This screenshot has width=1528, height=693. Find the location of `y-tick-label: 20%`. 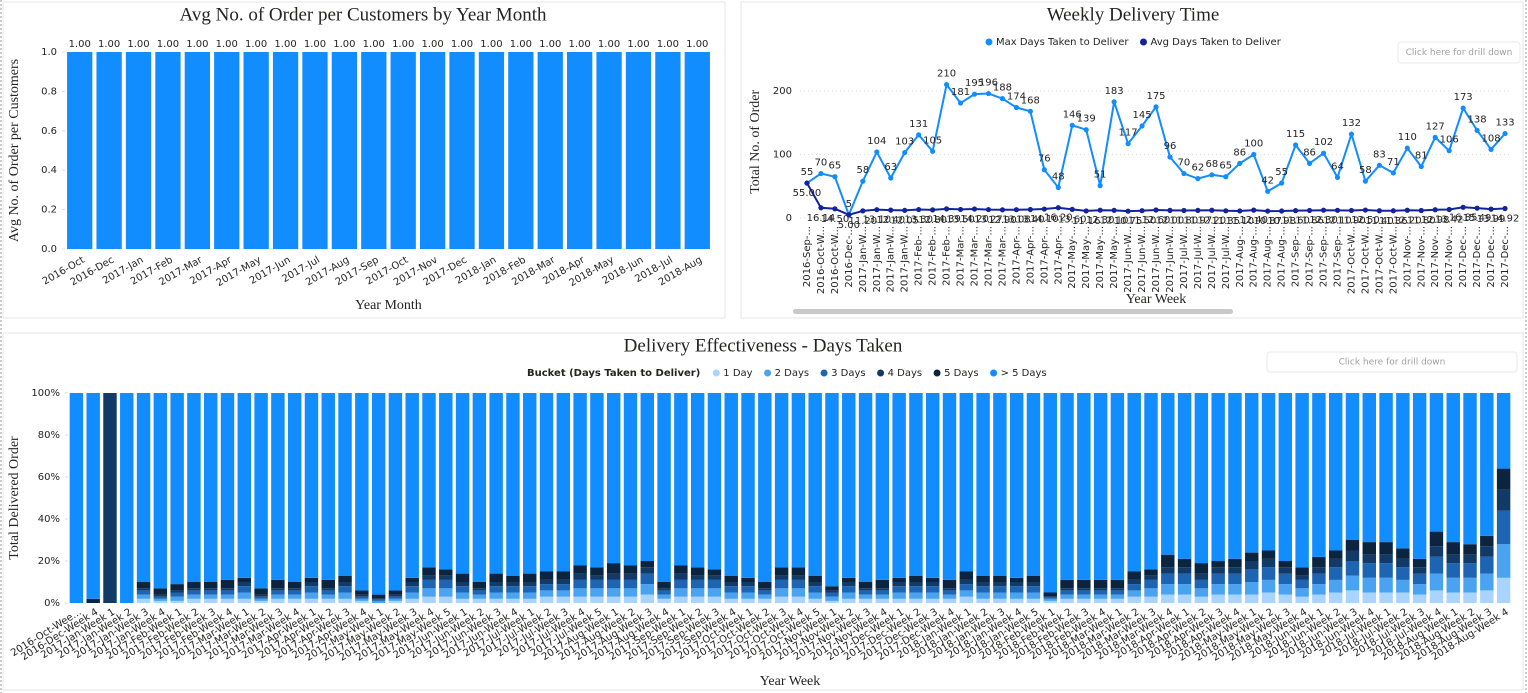

y-tick-label: 20% is located at coordinates (49, 561).